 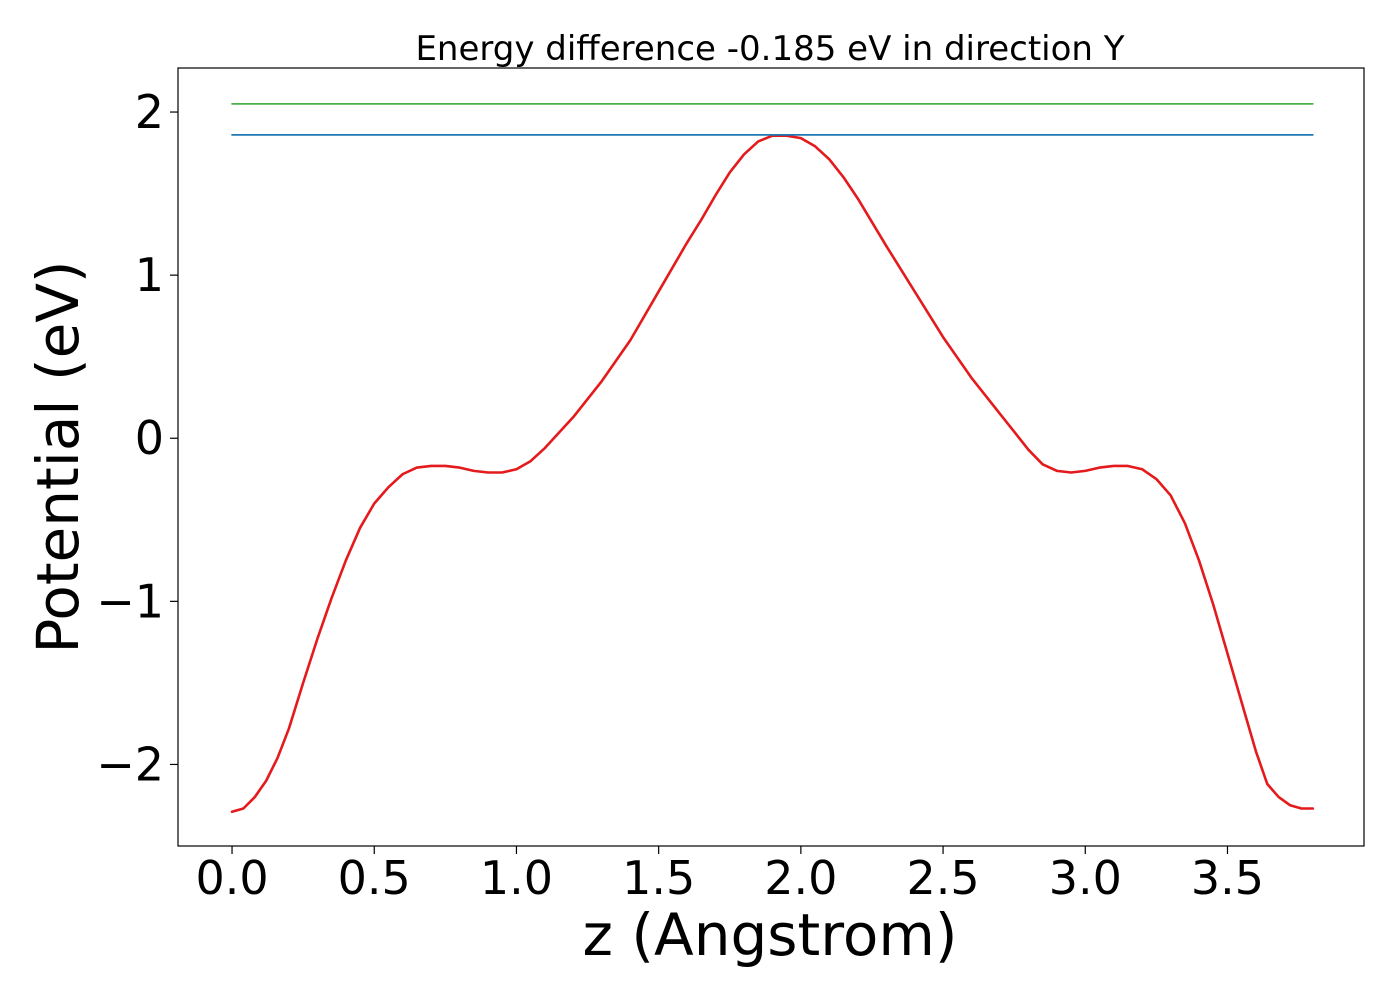 What do you see at coordinates (800, 878) in the screenshot?
I see `x-tick-label: 2.0` at bounding box center [800, 878].